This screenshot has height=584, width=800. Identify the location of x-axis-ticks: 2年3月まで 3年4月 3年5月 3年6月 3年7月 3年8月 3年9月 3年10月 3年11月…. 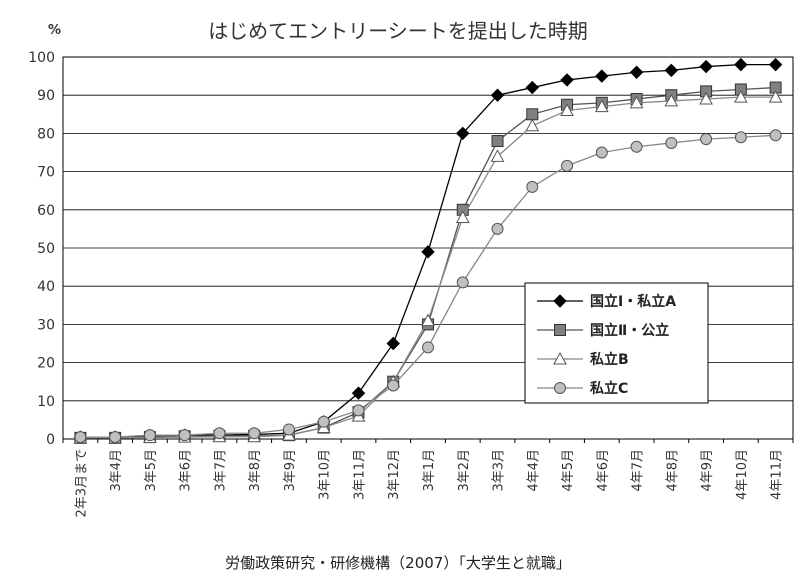
(428, 478).